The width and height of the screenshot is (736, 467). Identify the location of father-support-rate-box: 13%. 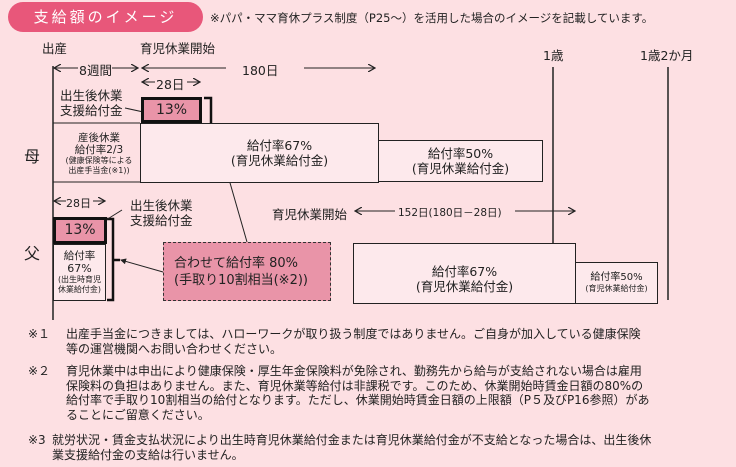
(80, 230).